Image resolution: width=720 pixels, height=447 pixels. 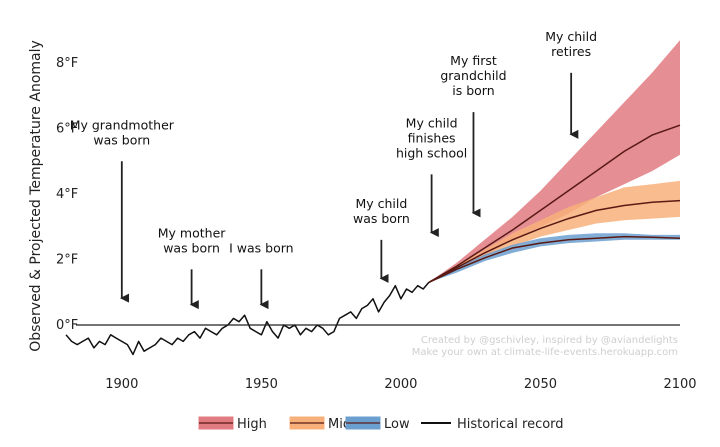 I want to click on legend-item: High, so click(x=232, y=424).